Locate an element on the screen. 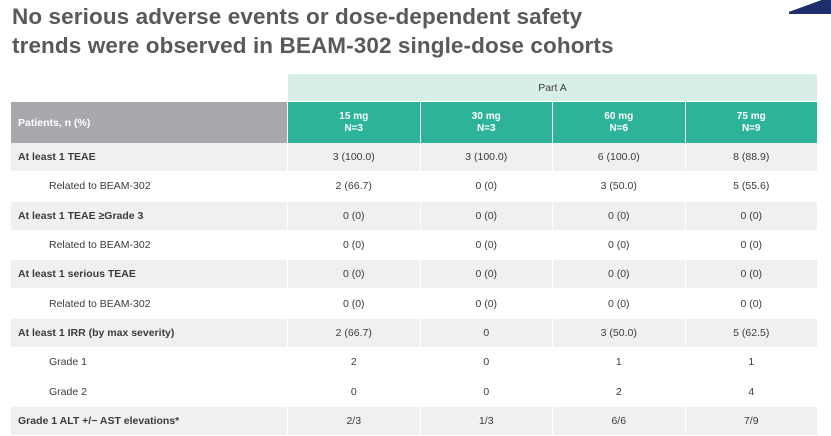 The height and width of the screenshot is (436, 831). table-row: Grade 1 2 0 1 1 is located at coordinates (414, 363).